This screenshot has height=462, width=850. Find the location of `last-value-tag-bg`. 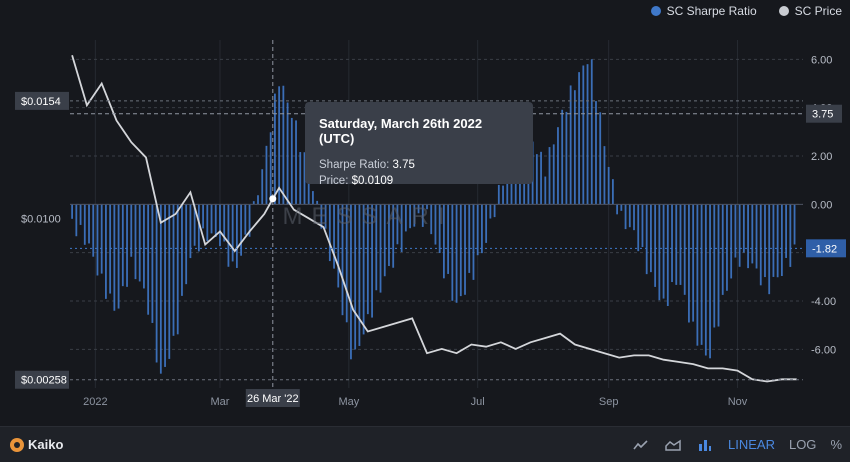

last-value-tag-bg is located at coordinates (826, 248).